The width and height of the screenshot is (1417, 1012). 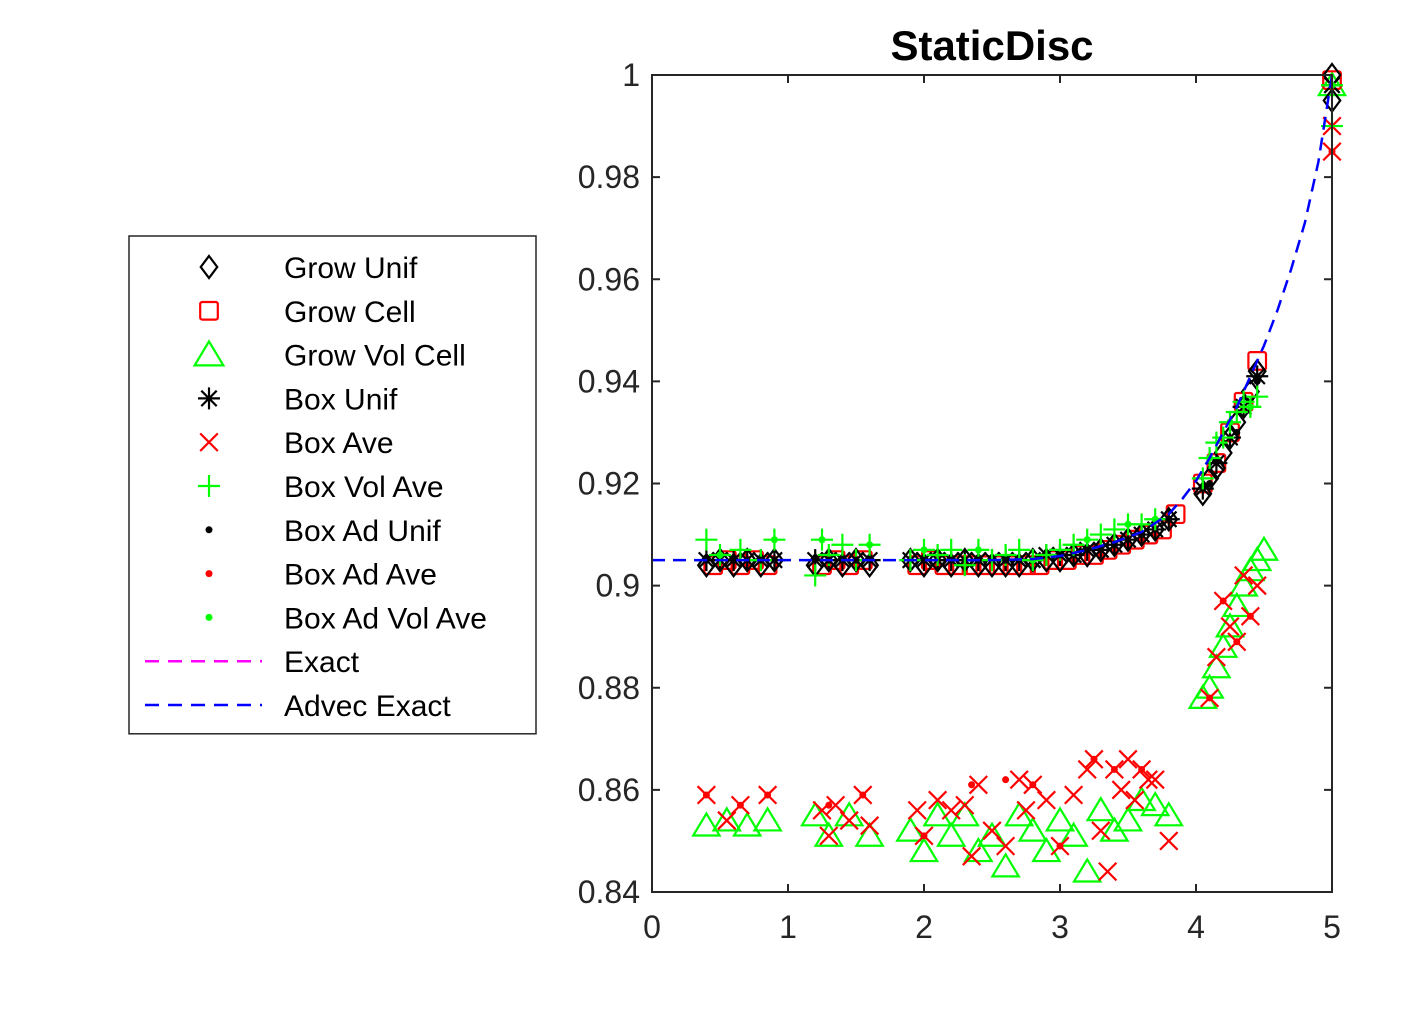 I want to click on legend-label: Grow Vol Cell, so click(x=375, y=356).